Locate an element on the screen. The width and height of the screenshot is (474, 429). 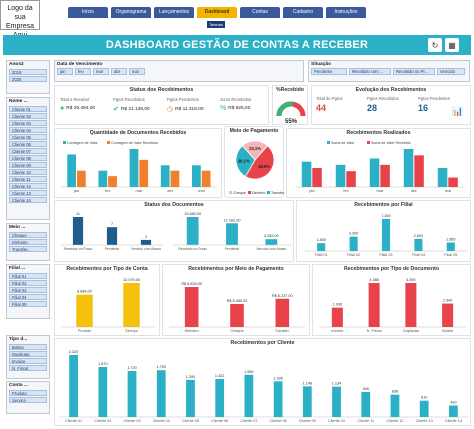
slicer-item-filial-04: Filial 04 is located at coordinates (28, 297).